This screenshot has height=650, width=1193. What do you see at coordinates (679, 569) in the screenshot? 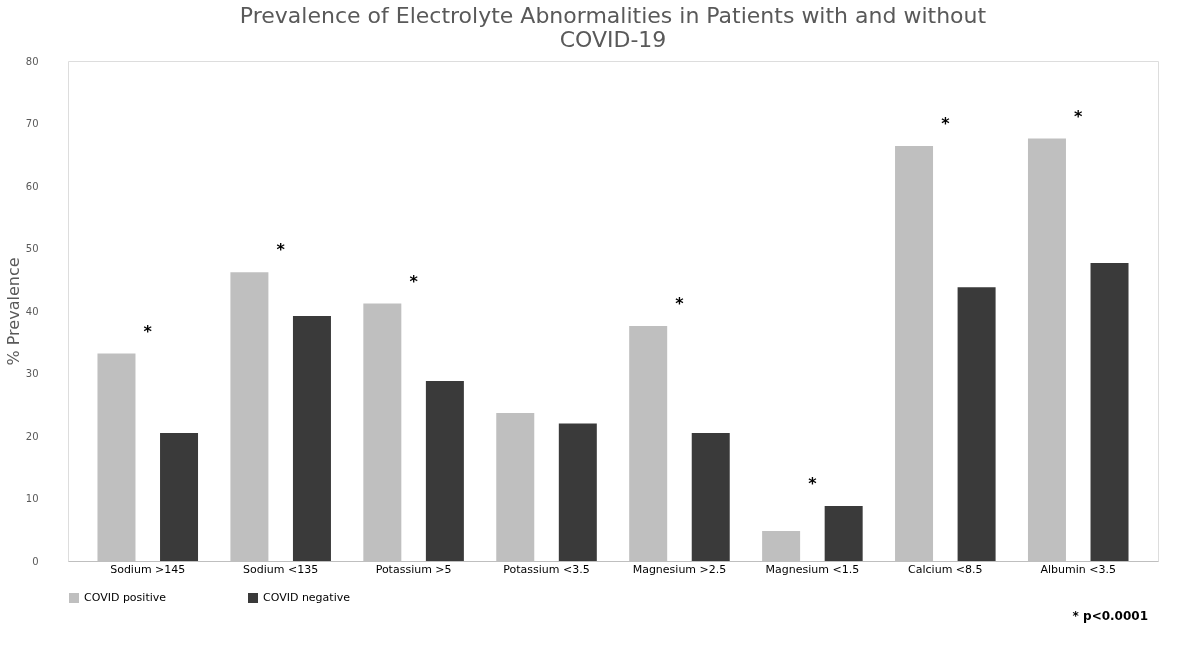
I see `x-tick-label: Magnesium >2.5` at bounding box center [679, 569].